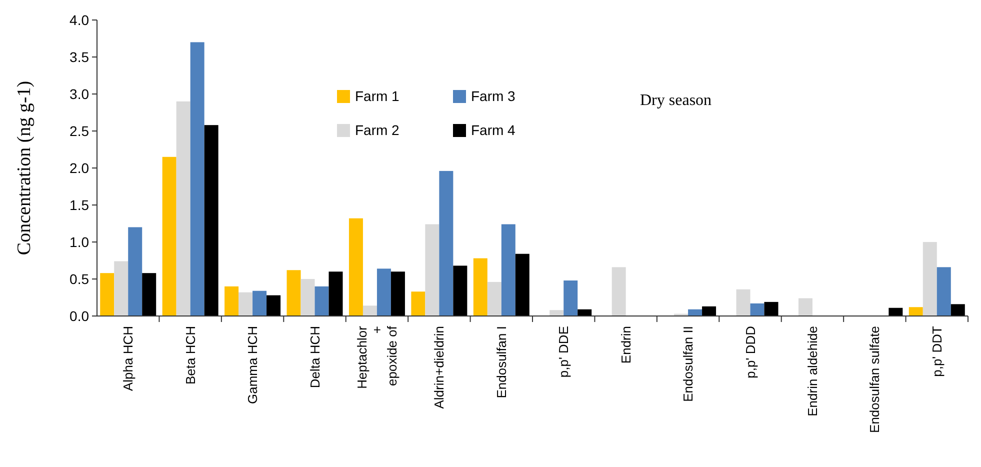 This screenshot has height=467, width=981. I want to click on x-tick-label: Delta HCH, so click(314, 357).